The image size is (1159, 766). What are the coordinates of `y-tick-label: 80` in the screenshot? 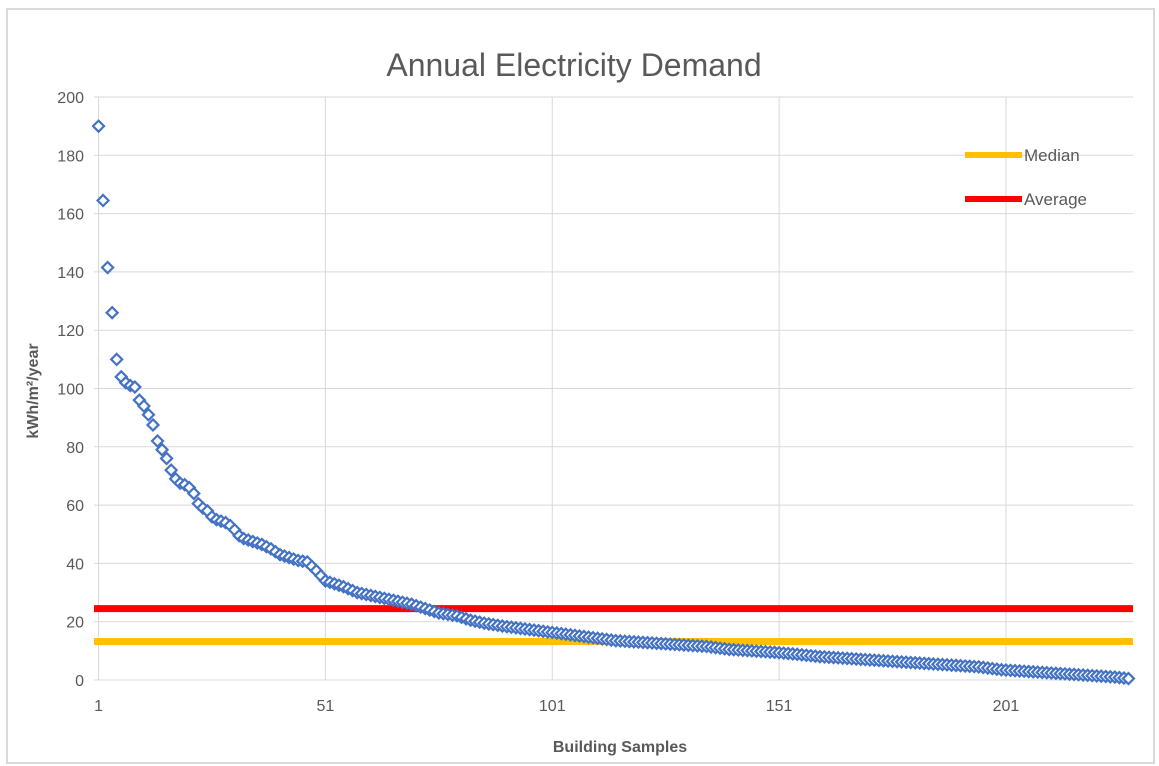 It's located at (75, 448).